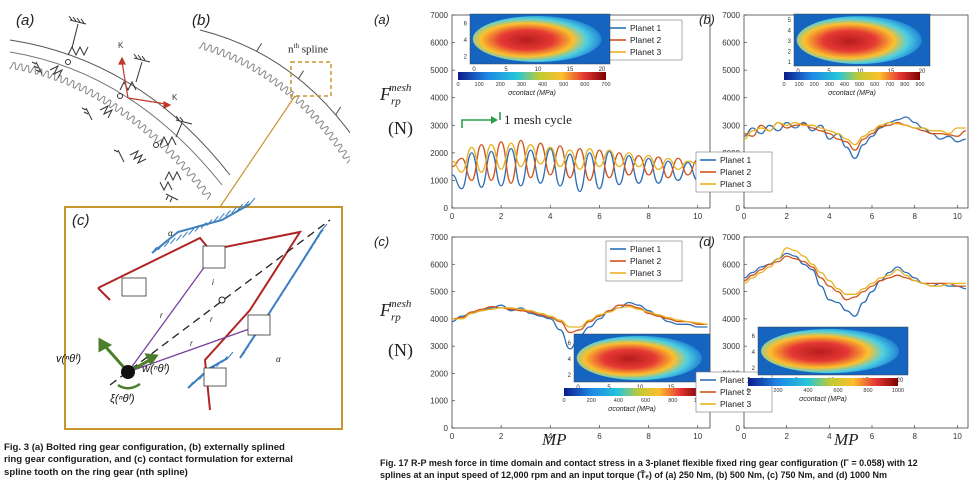 The height and width of the screenshot is (488, 976). Describe the element at coordinates (439, 346) in the screenshot. I see `ytick-label: 3000` at that location.